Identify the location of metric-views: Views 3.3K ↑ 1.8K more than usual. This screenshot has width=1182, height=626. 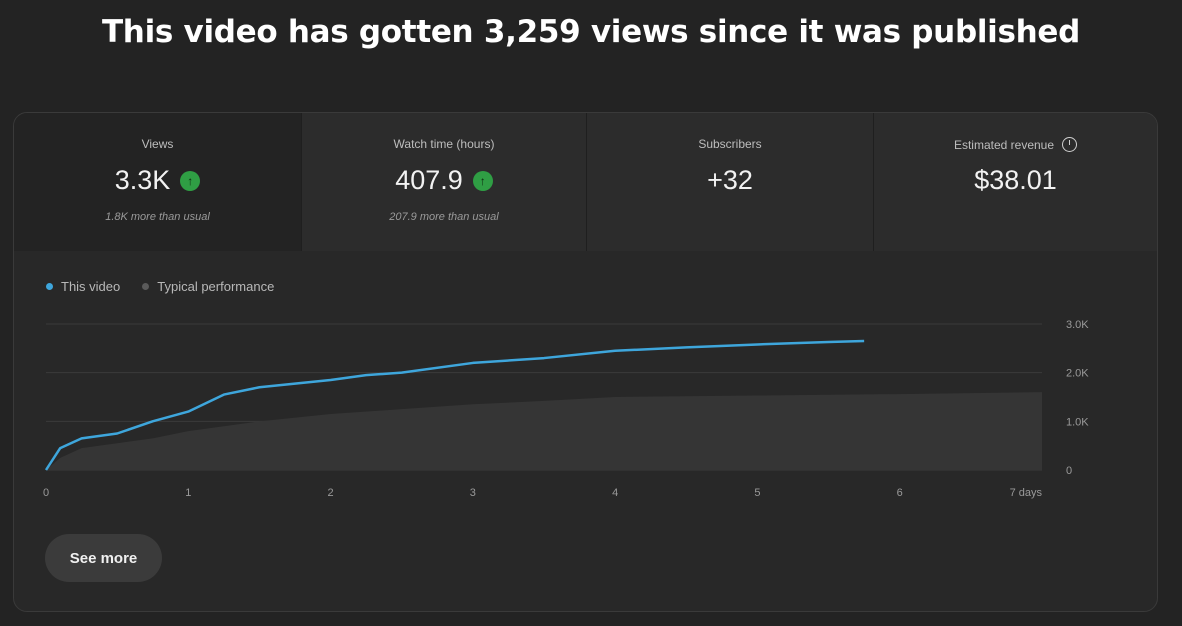
(157, 182).